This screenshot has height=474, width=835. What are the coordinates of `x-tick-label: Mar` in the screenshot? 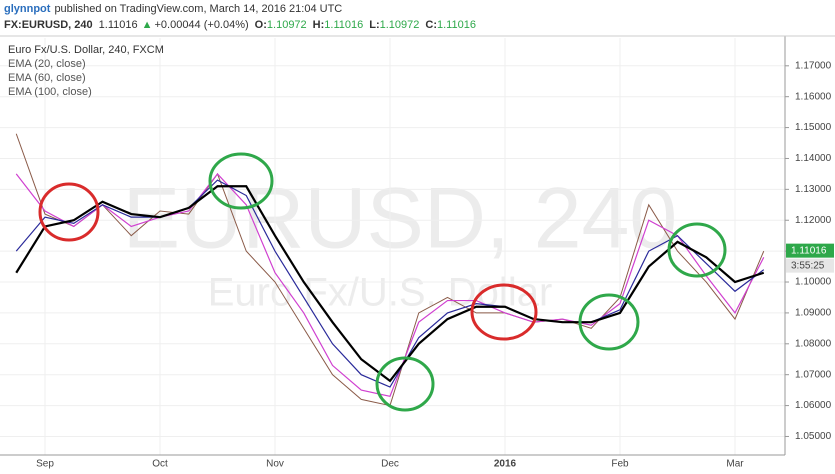 It's located at (735, 464).